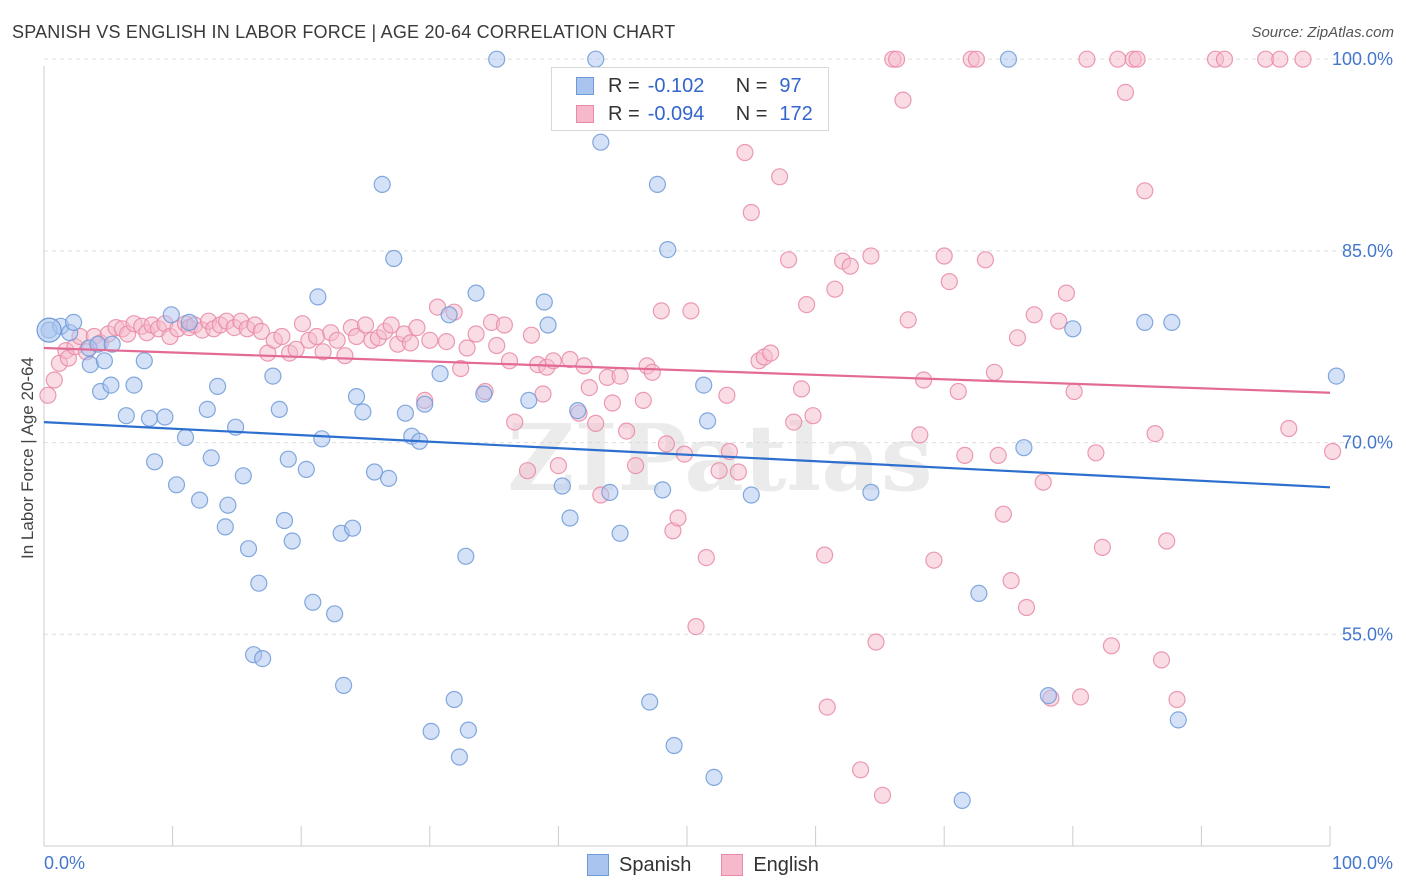  I want to click on n-value: 97, so click(790, 85).